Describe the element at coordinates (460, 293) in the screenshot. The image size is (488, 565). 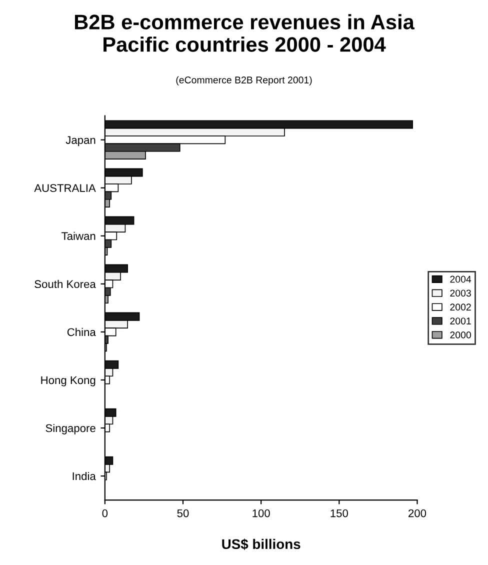
I see `legend-label: 2003` at that location.